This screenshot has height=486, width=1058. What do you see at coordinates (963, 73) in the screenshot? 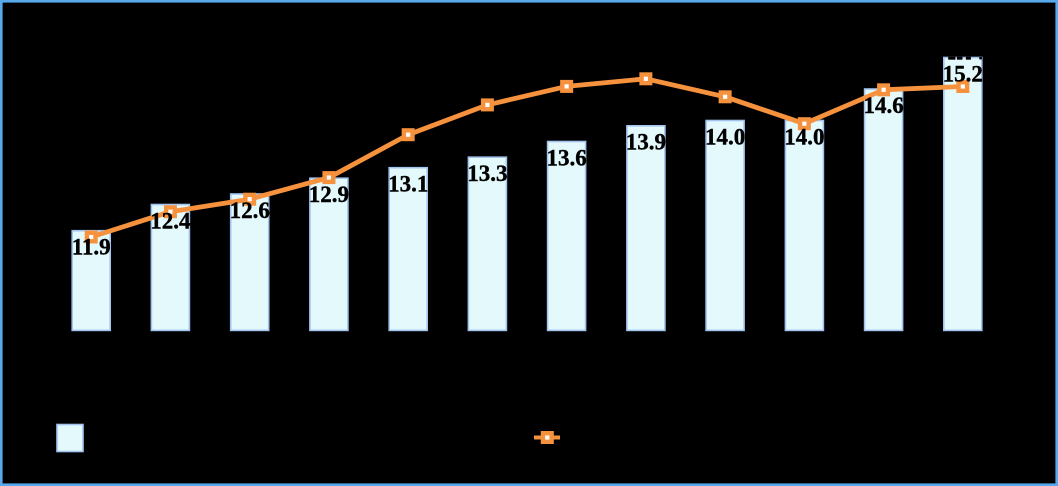
I see `svg-text: 15.2` at bounding box center [963, 73].